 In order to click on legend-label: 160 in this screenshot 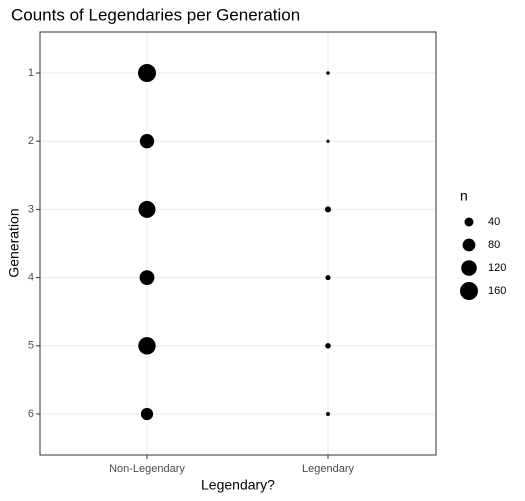, I will do `click(497, 291)`.